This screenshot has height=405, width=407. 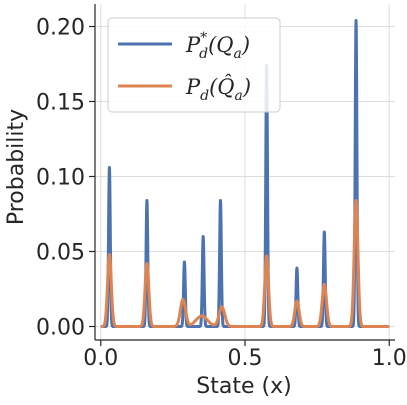 What do you see at coordinates (60, 328) in the screenshot?
I see `y-tick-label: 0.00` at bounding box center [60, 328].